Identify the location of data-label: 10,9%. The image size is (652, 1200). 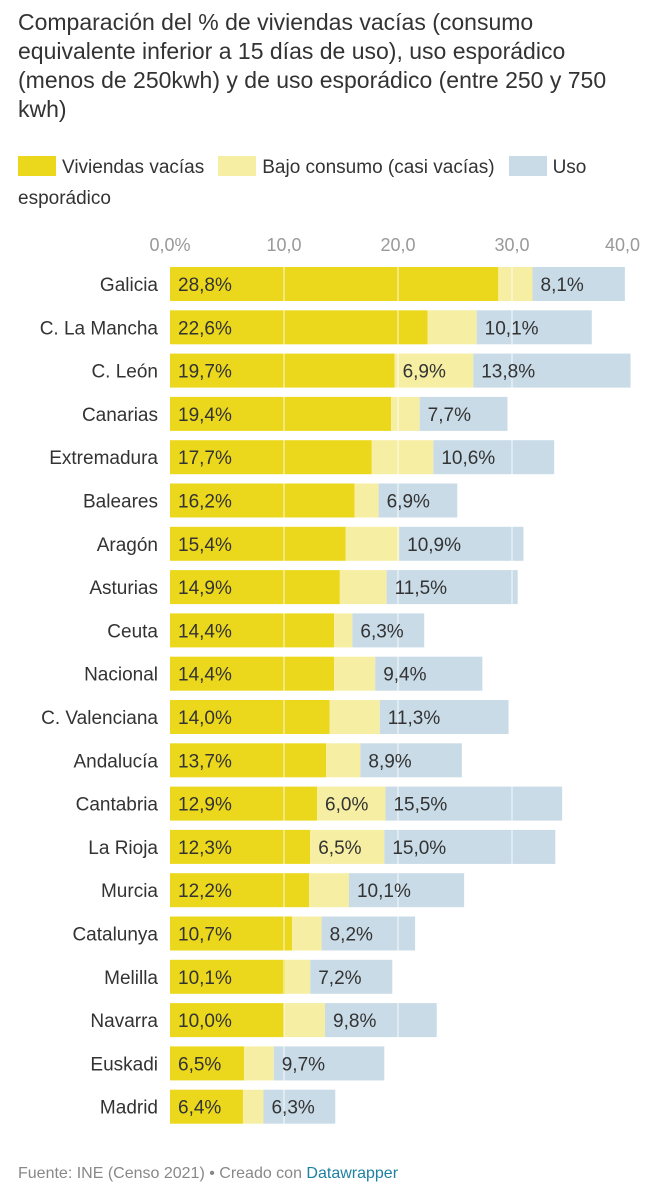
(434, 545).